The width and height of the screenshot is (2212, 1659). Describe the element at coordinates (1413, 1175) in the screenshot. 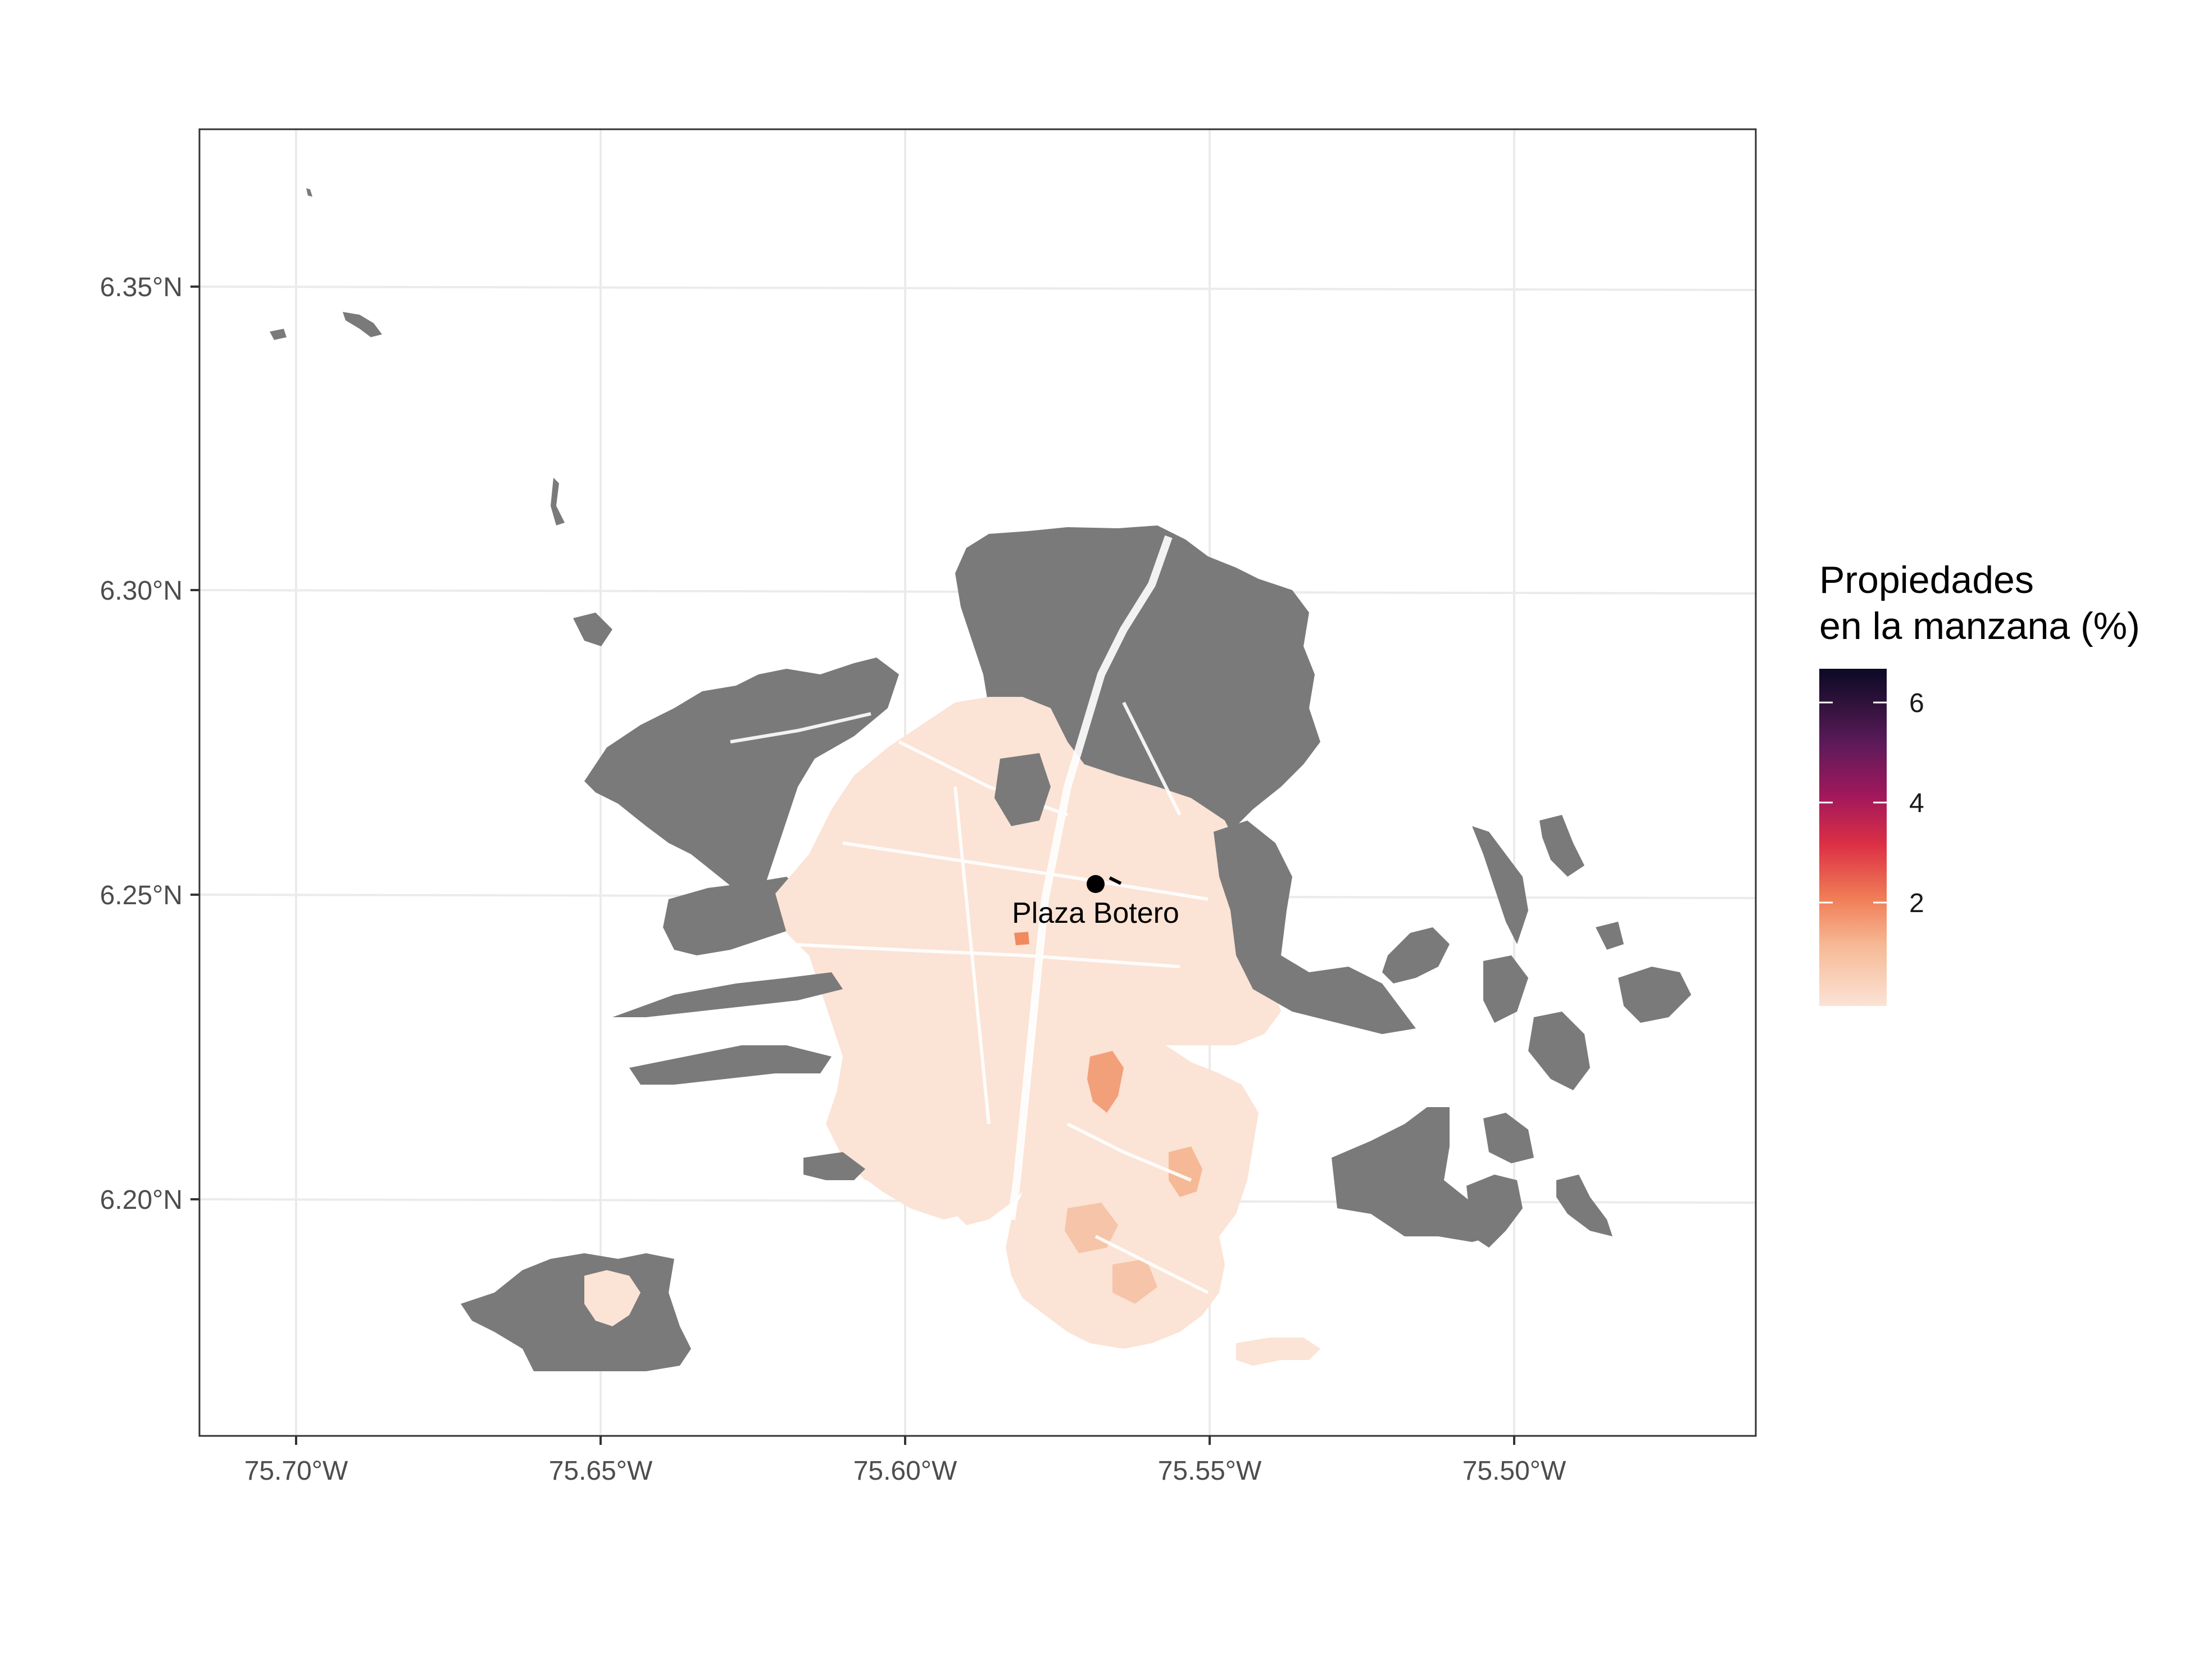

I see `patch-east-large` at that location.